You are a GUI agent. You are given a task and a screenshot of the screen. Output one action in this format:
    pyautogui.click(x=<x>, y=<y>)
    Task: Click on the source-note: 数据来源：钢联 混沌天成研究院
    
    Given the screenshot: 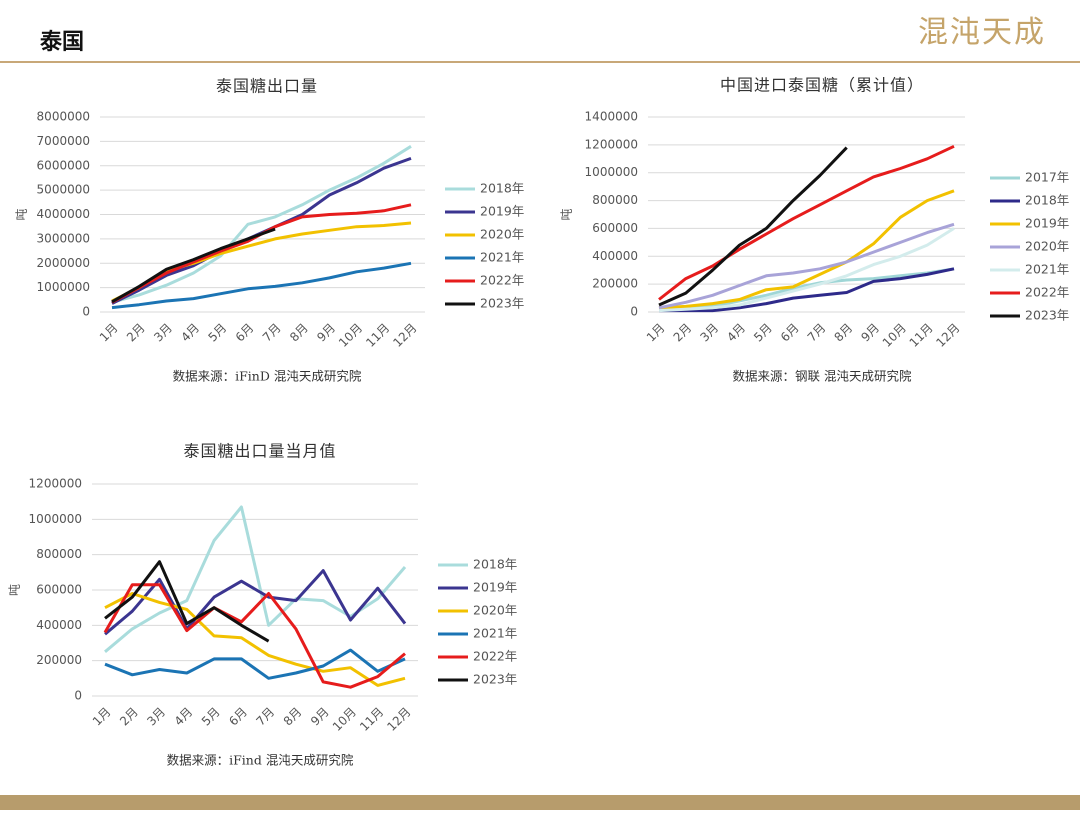 What is the action you would take?
    pyautogui.click(x=822, y=376)
    